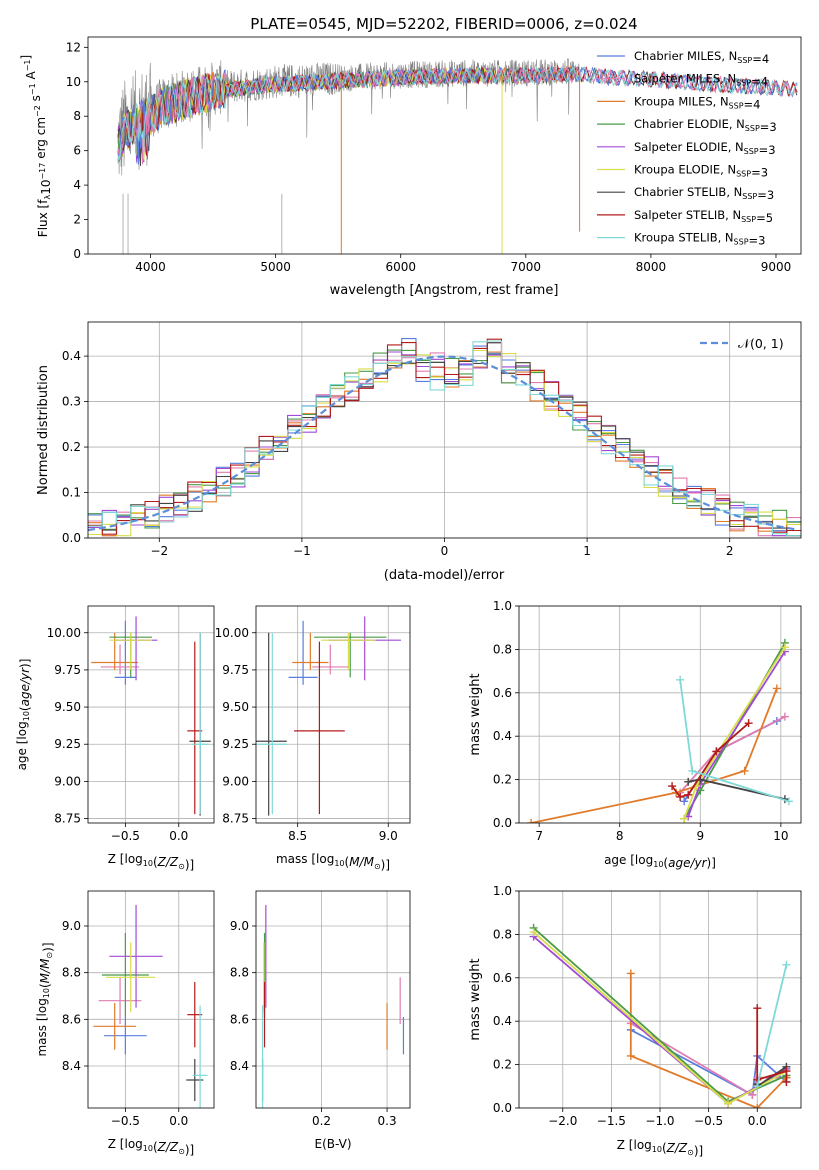 The height and width of the screenshot is (1170, 819). Describe the element at coordinates (701, 80) in the screenshot. I see `legend-entry: Salpeter MILES, NSSP=4` at that location.